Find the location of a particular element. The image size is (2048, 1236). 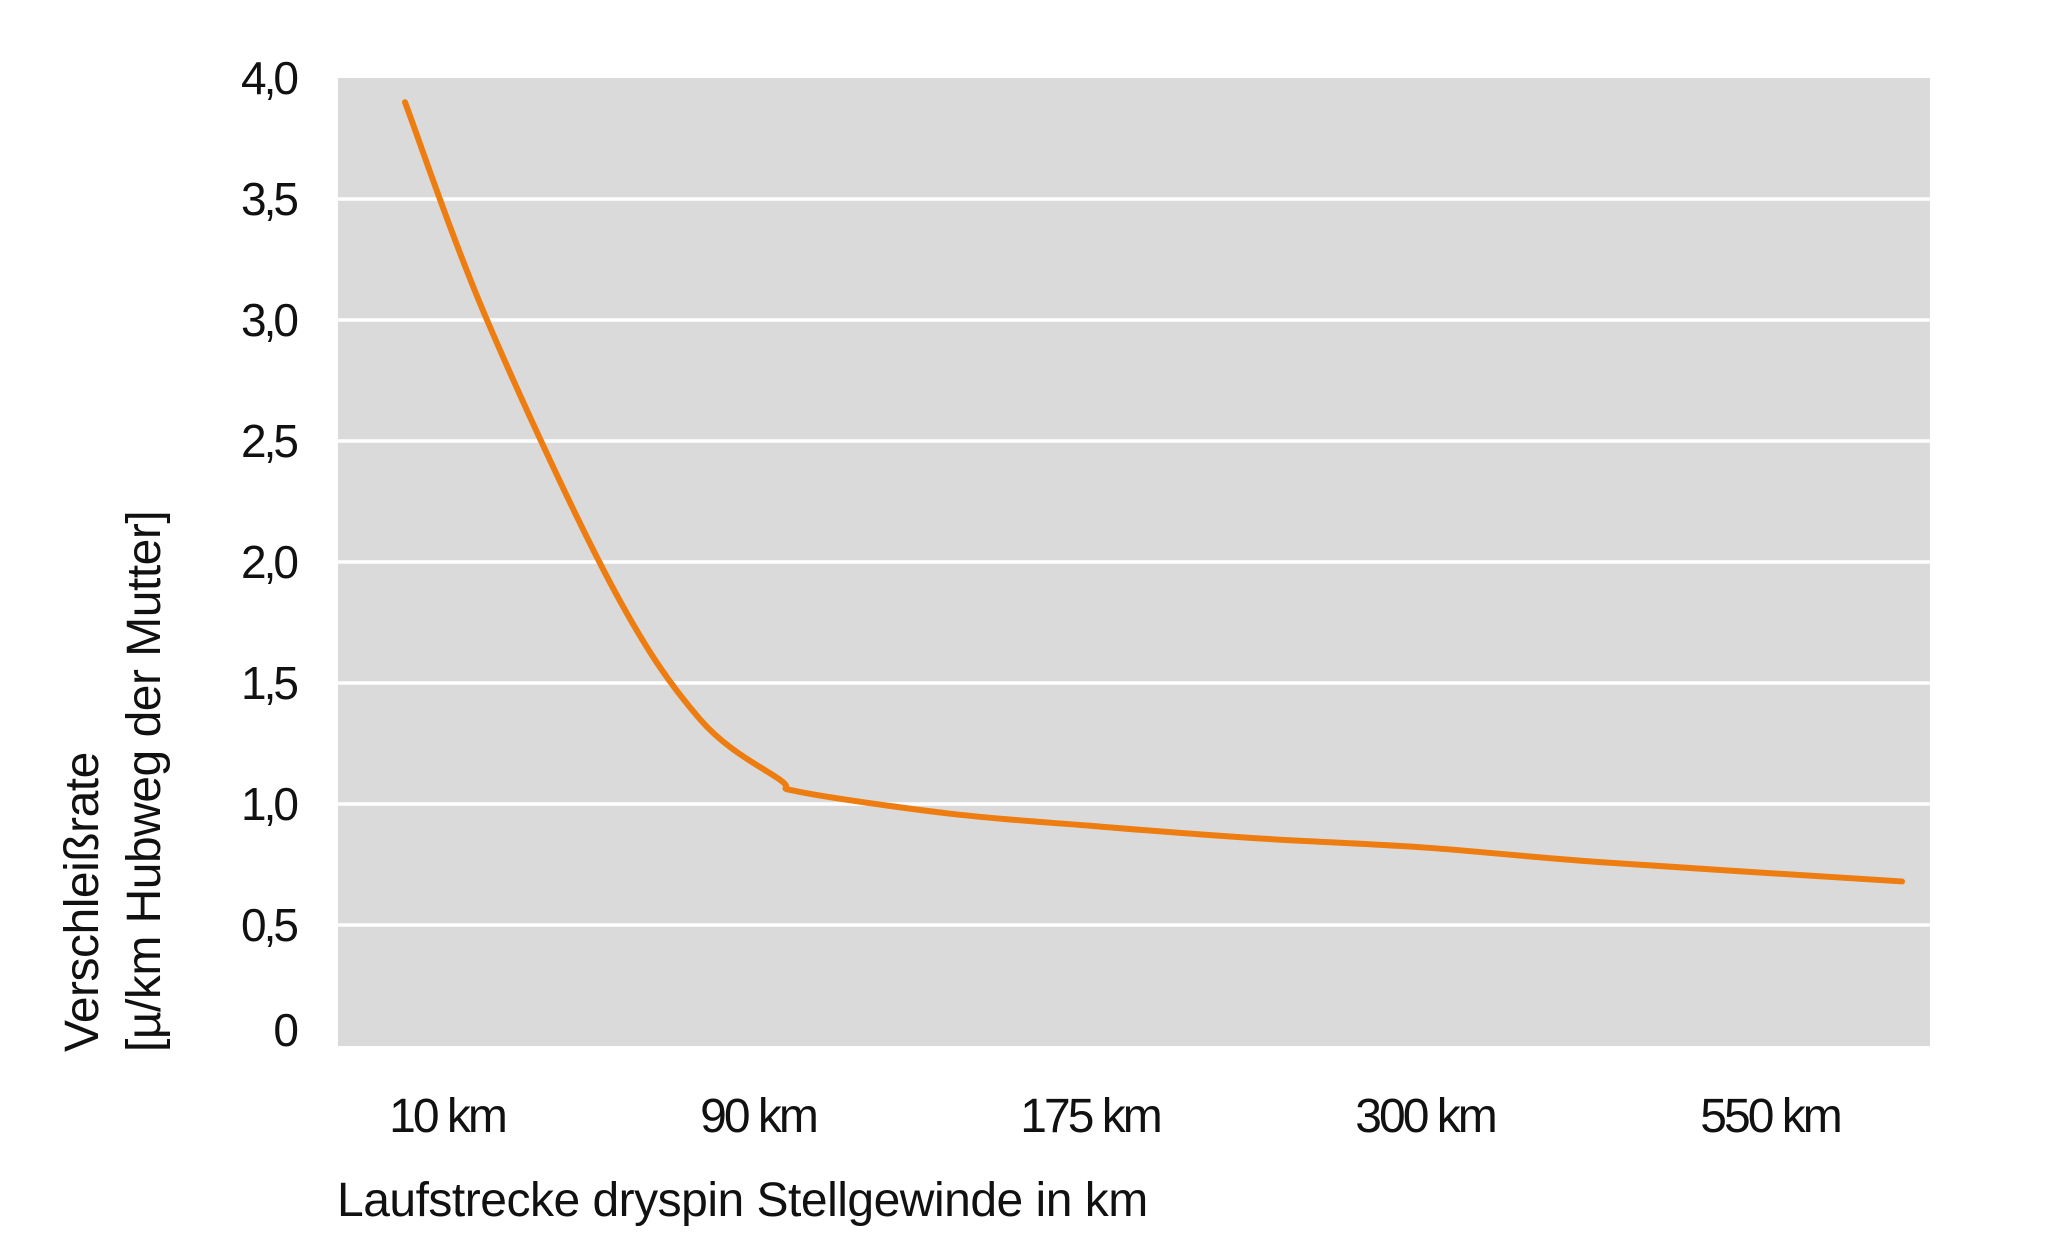

x-tick-label: 10 km is located at coordinates (447, 1116).